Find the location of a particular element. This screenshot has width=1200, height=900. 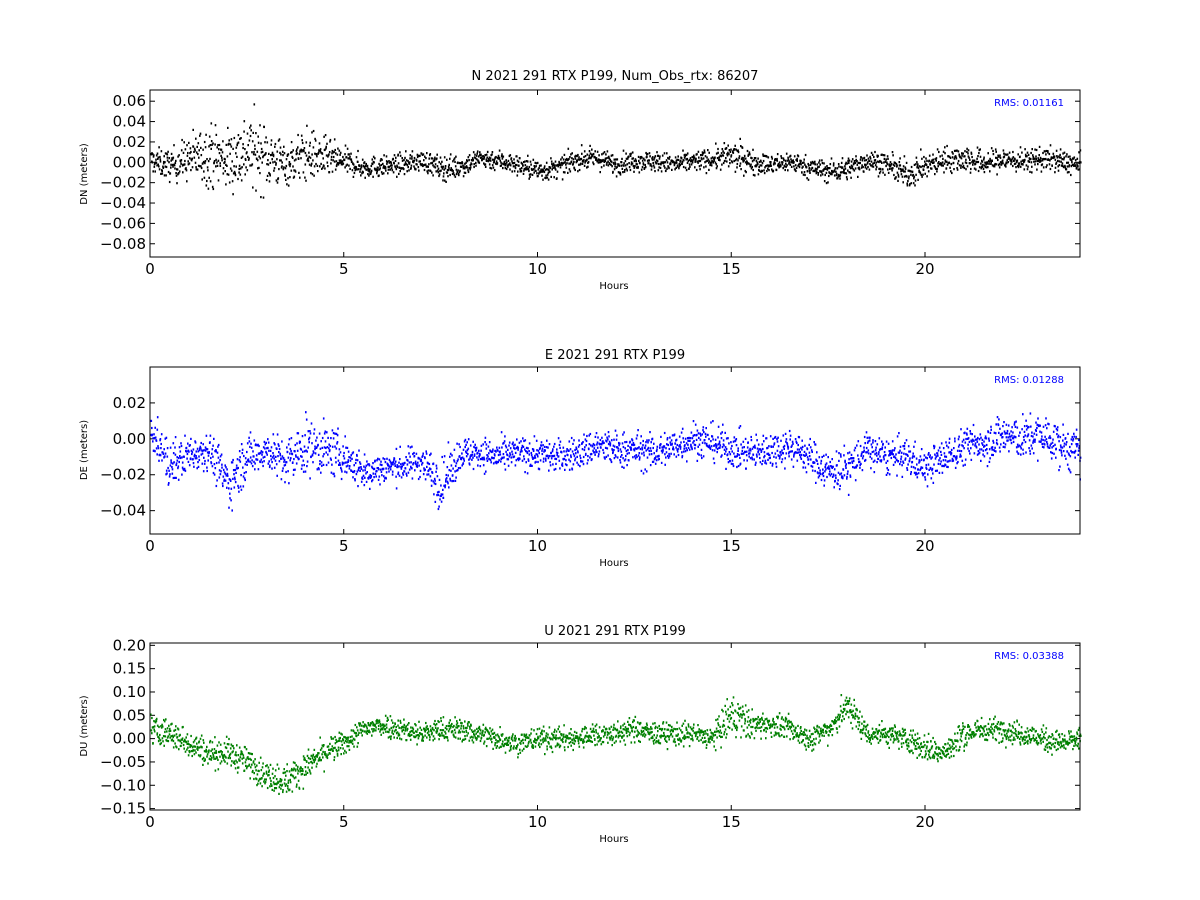

x-axis-label: Hours is located at coordinates (613, 563).